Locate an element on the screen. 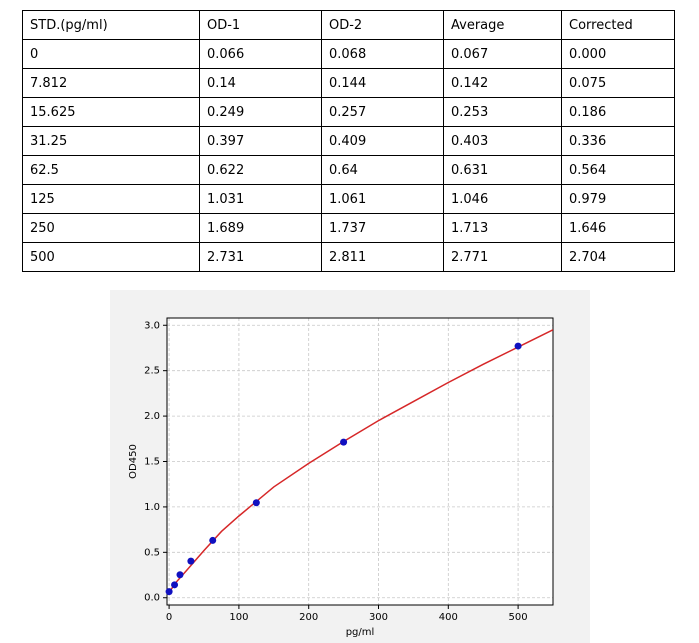 This screenshot has width=699, height=643. y-tick-label: 2.0 is located at coordinates (152, 416).